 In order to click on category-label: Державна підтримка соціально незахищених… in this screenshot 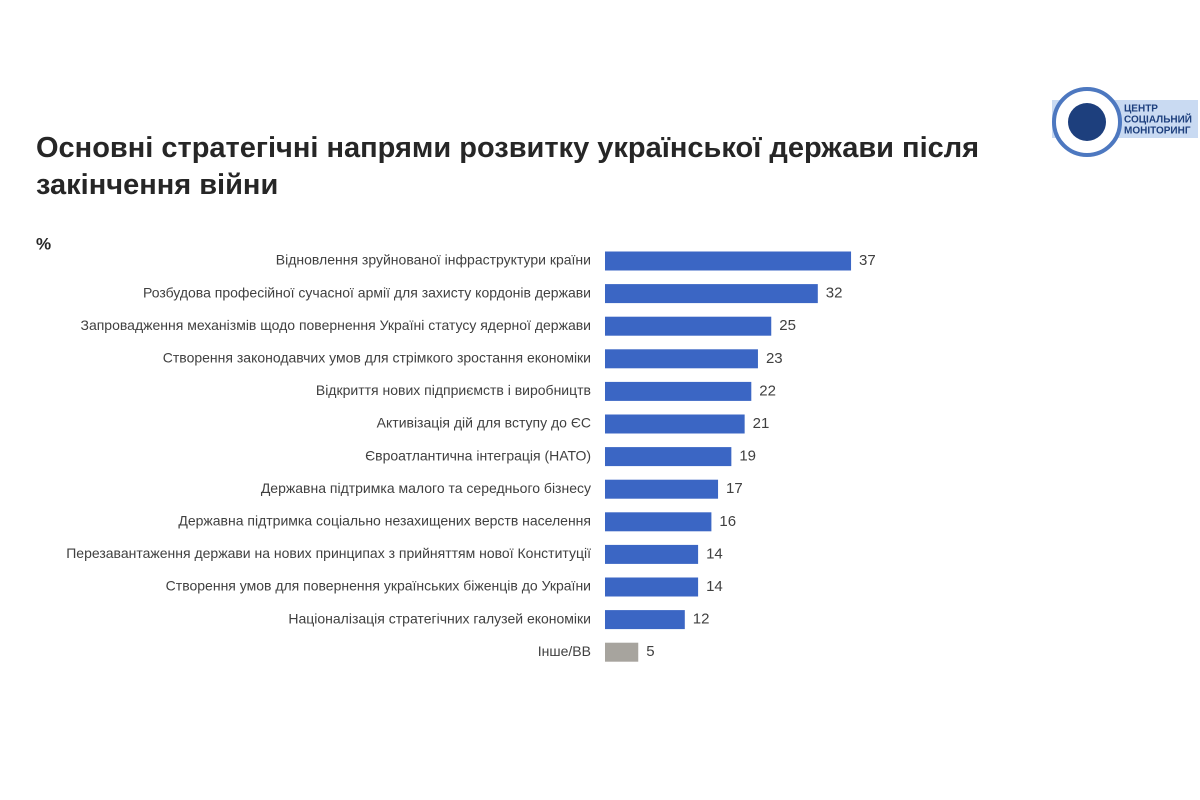, I will do `click(384, 521)`.